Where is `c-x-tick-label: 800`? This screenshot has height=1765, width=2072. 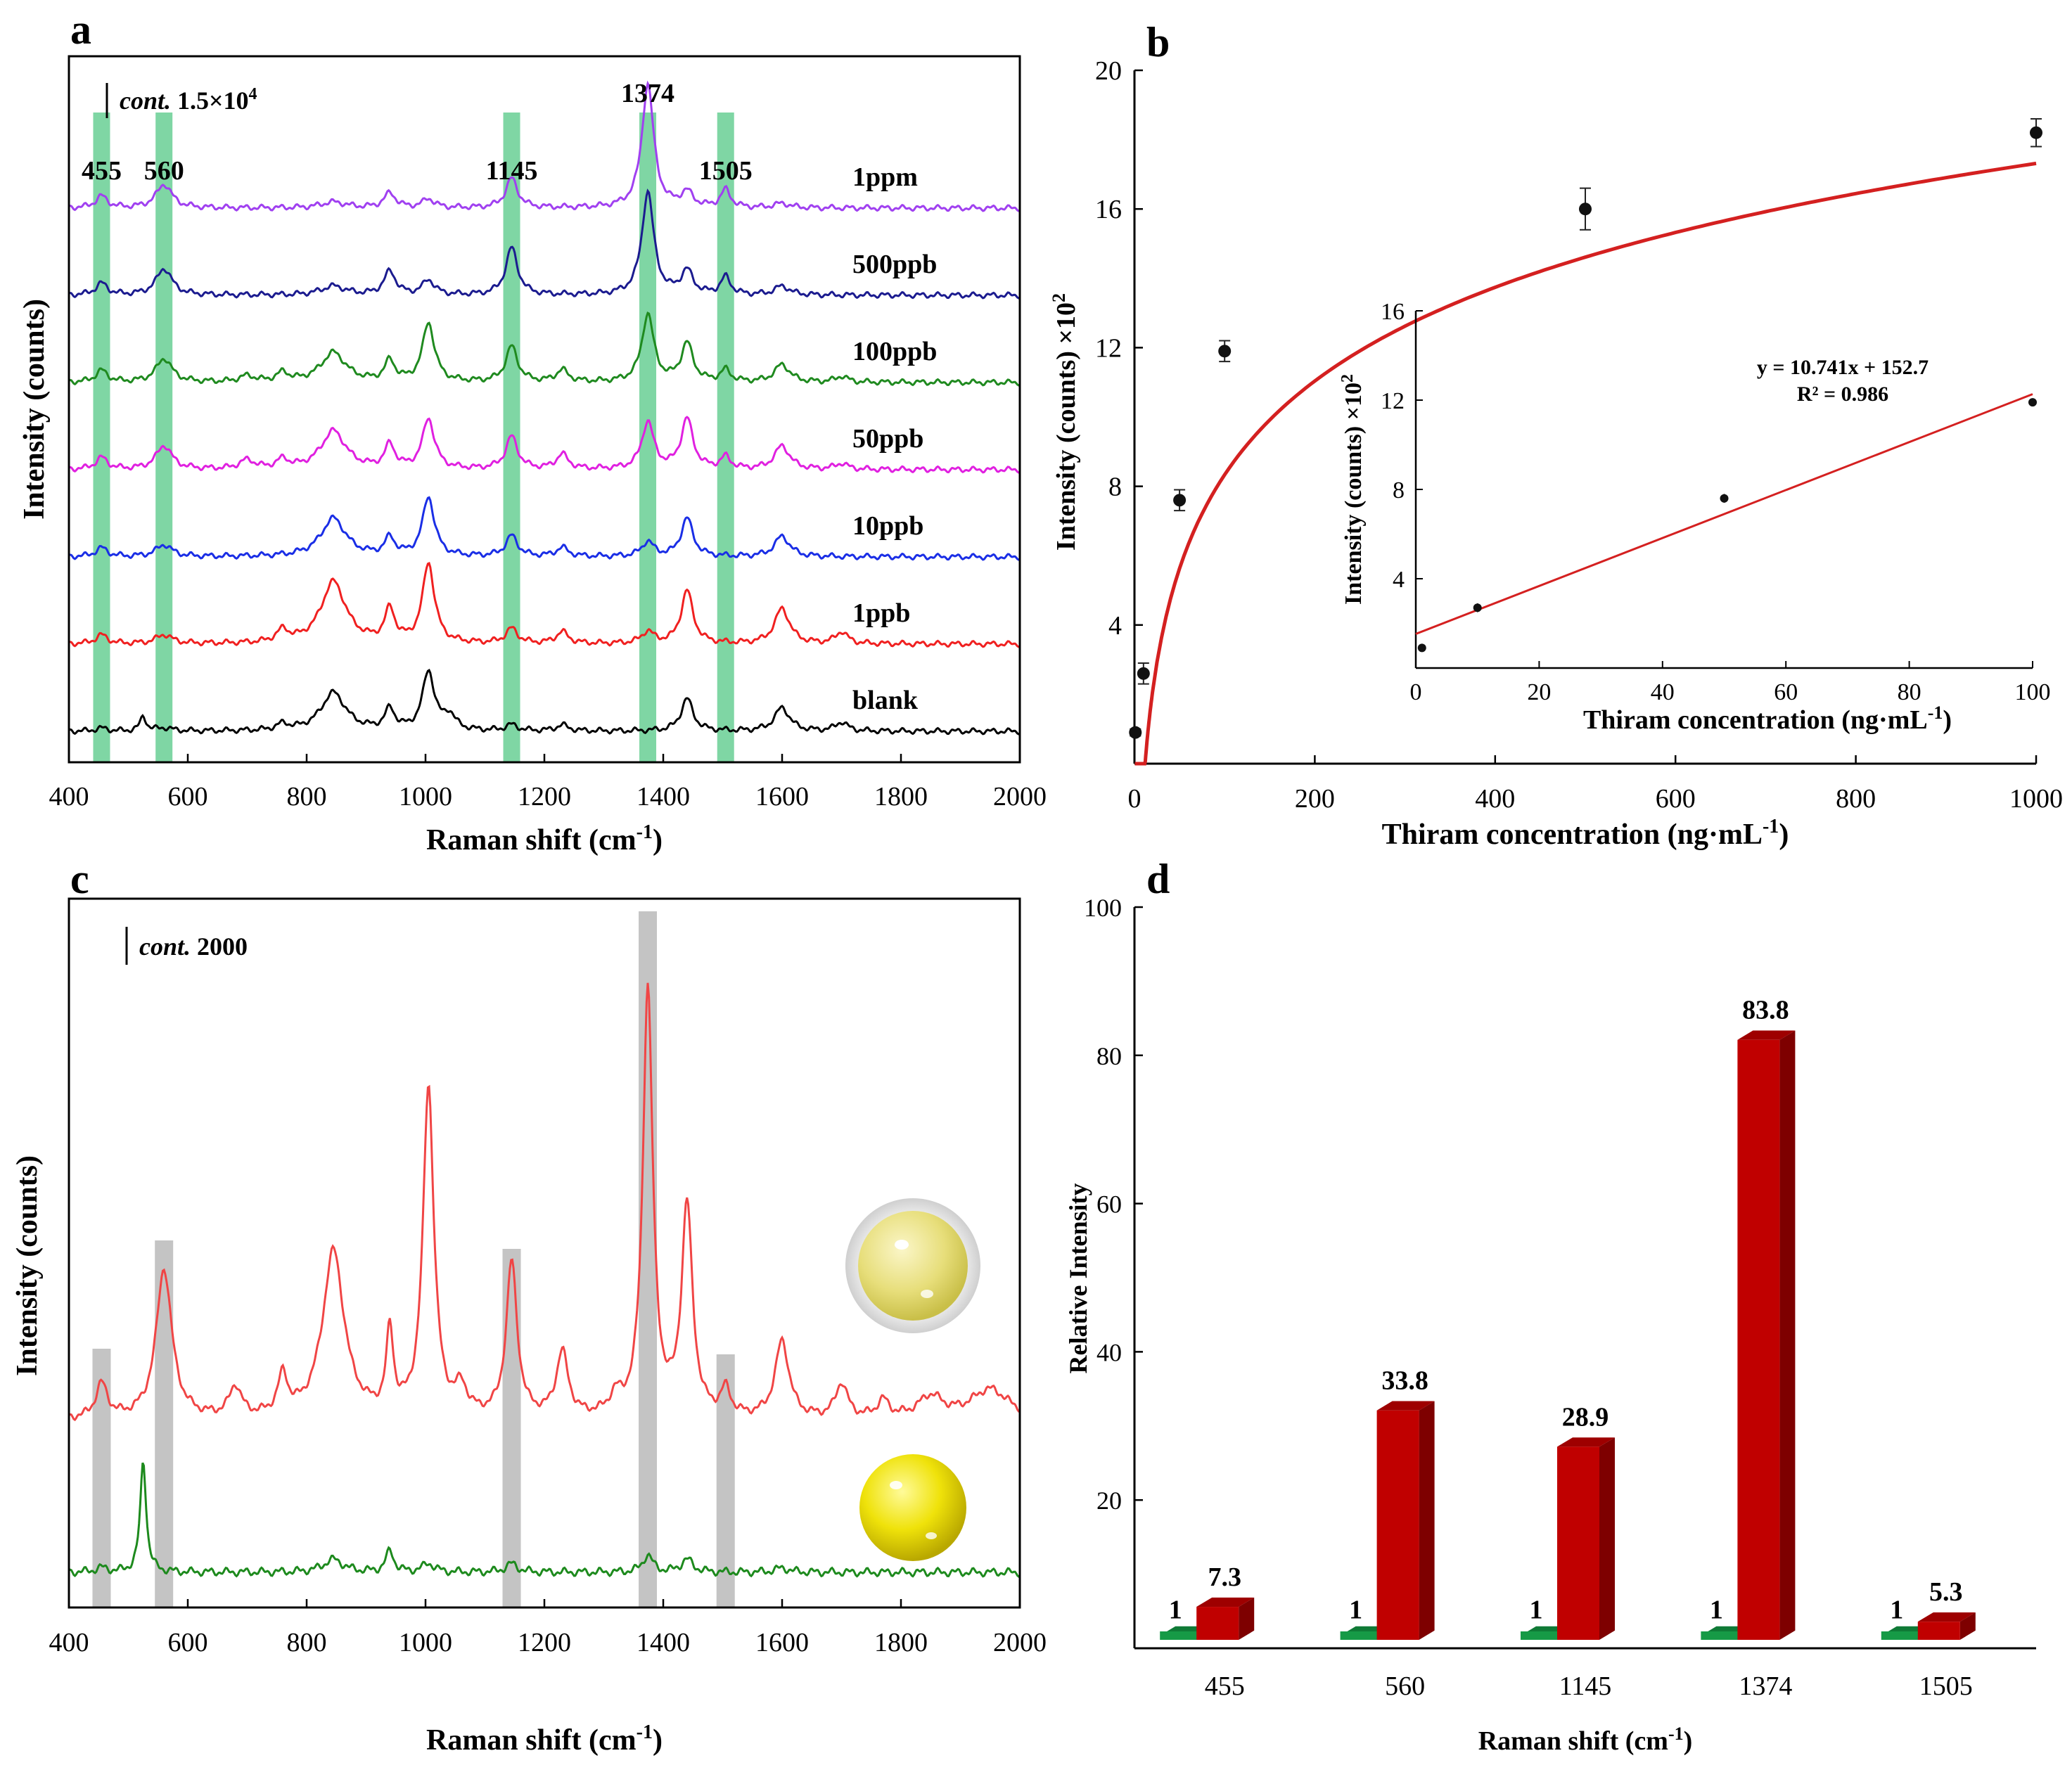 c-x-tick-label: 800 is located at coordinates (307, 1643).